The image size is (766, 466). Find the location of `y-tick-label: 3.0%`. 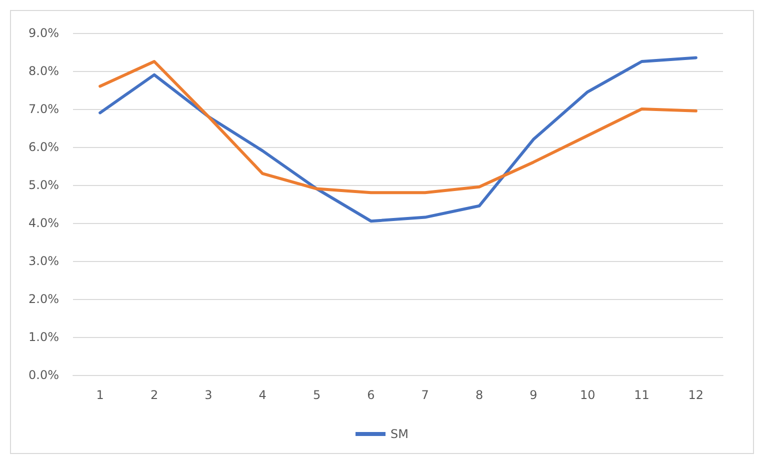

y-tick-label: 3.0% is located at coordinates (43, 261).